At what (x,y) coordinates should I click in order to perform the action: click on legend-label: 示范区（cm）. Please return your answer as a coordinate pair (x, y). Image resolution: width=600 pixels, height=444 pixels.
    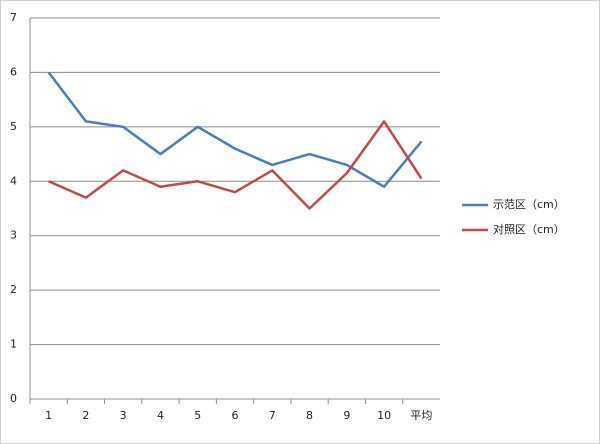
    Looking at the image, I should click on (529, 204).